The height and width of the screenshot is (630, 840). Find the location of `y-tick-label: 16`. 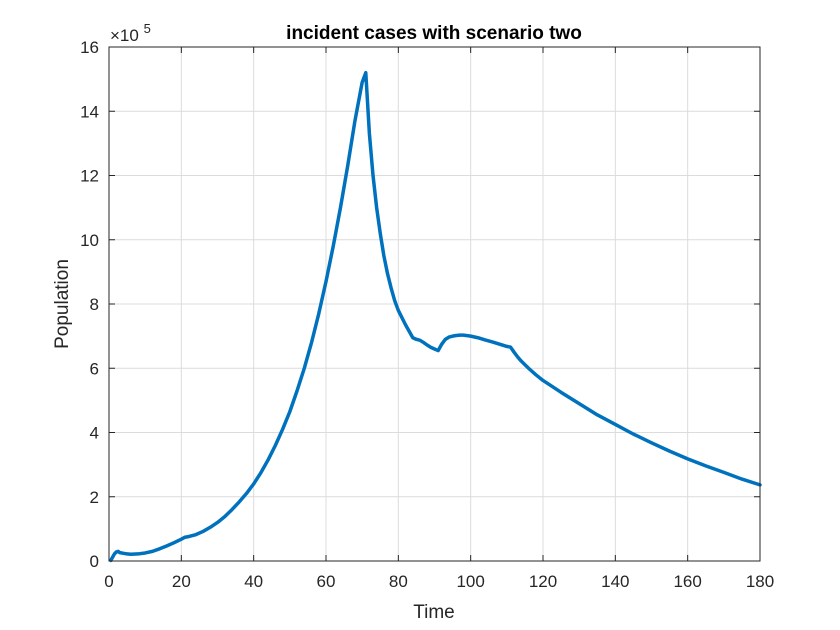

y-tick-label: 16 is located at coordinates (89, 47).